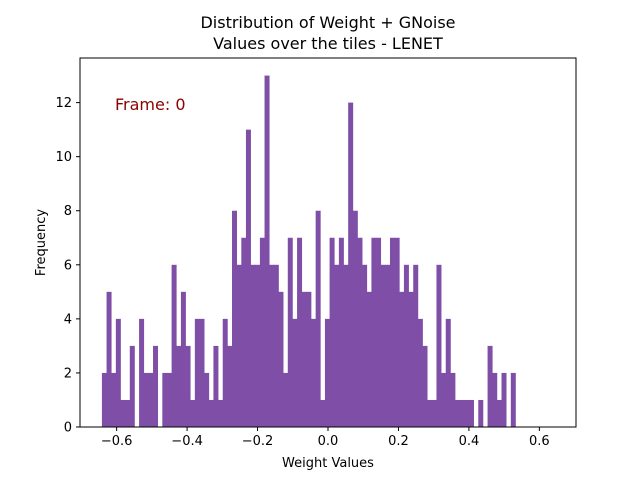 The height and width of the screenshot is (480, 640). What do you see at coordinates (327, 22) in the screenshot?
I see `chart-title-line-1: Distribution of Weight + GNoise` at bounding box center [327, 22].